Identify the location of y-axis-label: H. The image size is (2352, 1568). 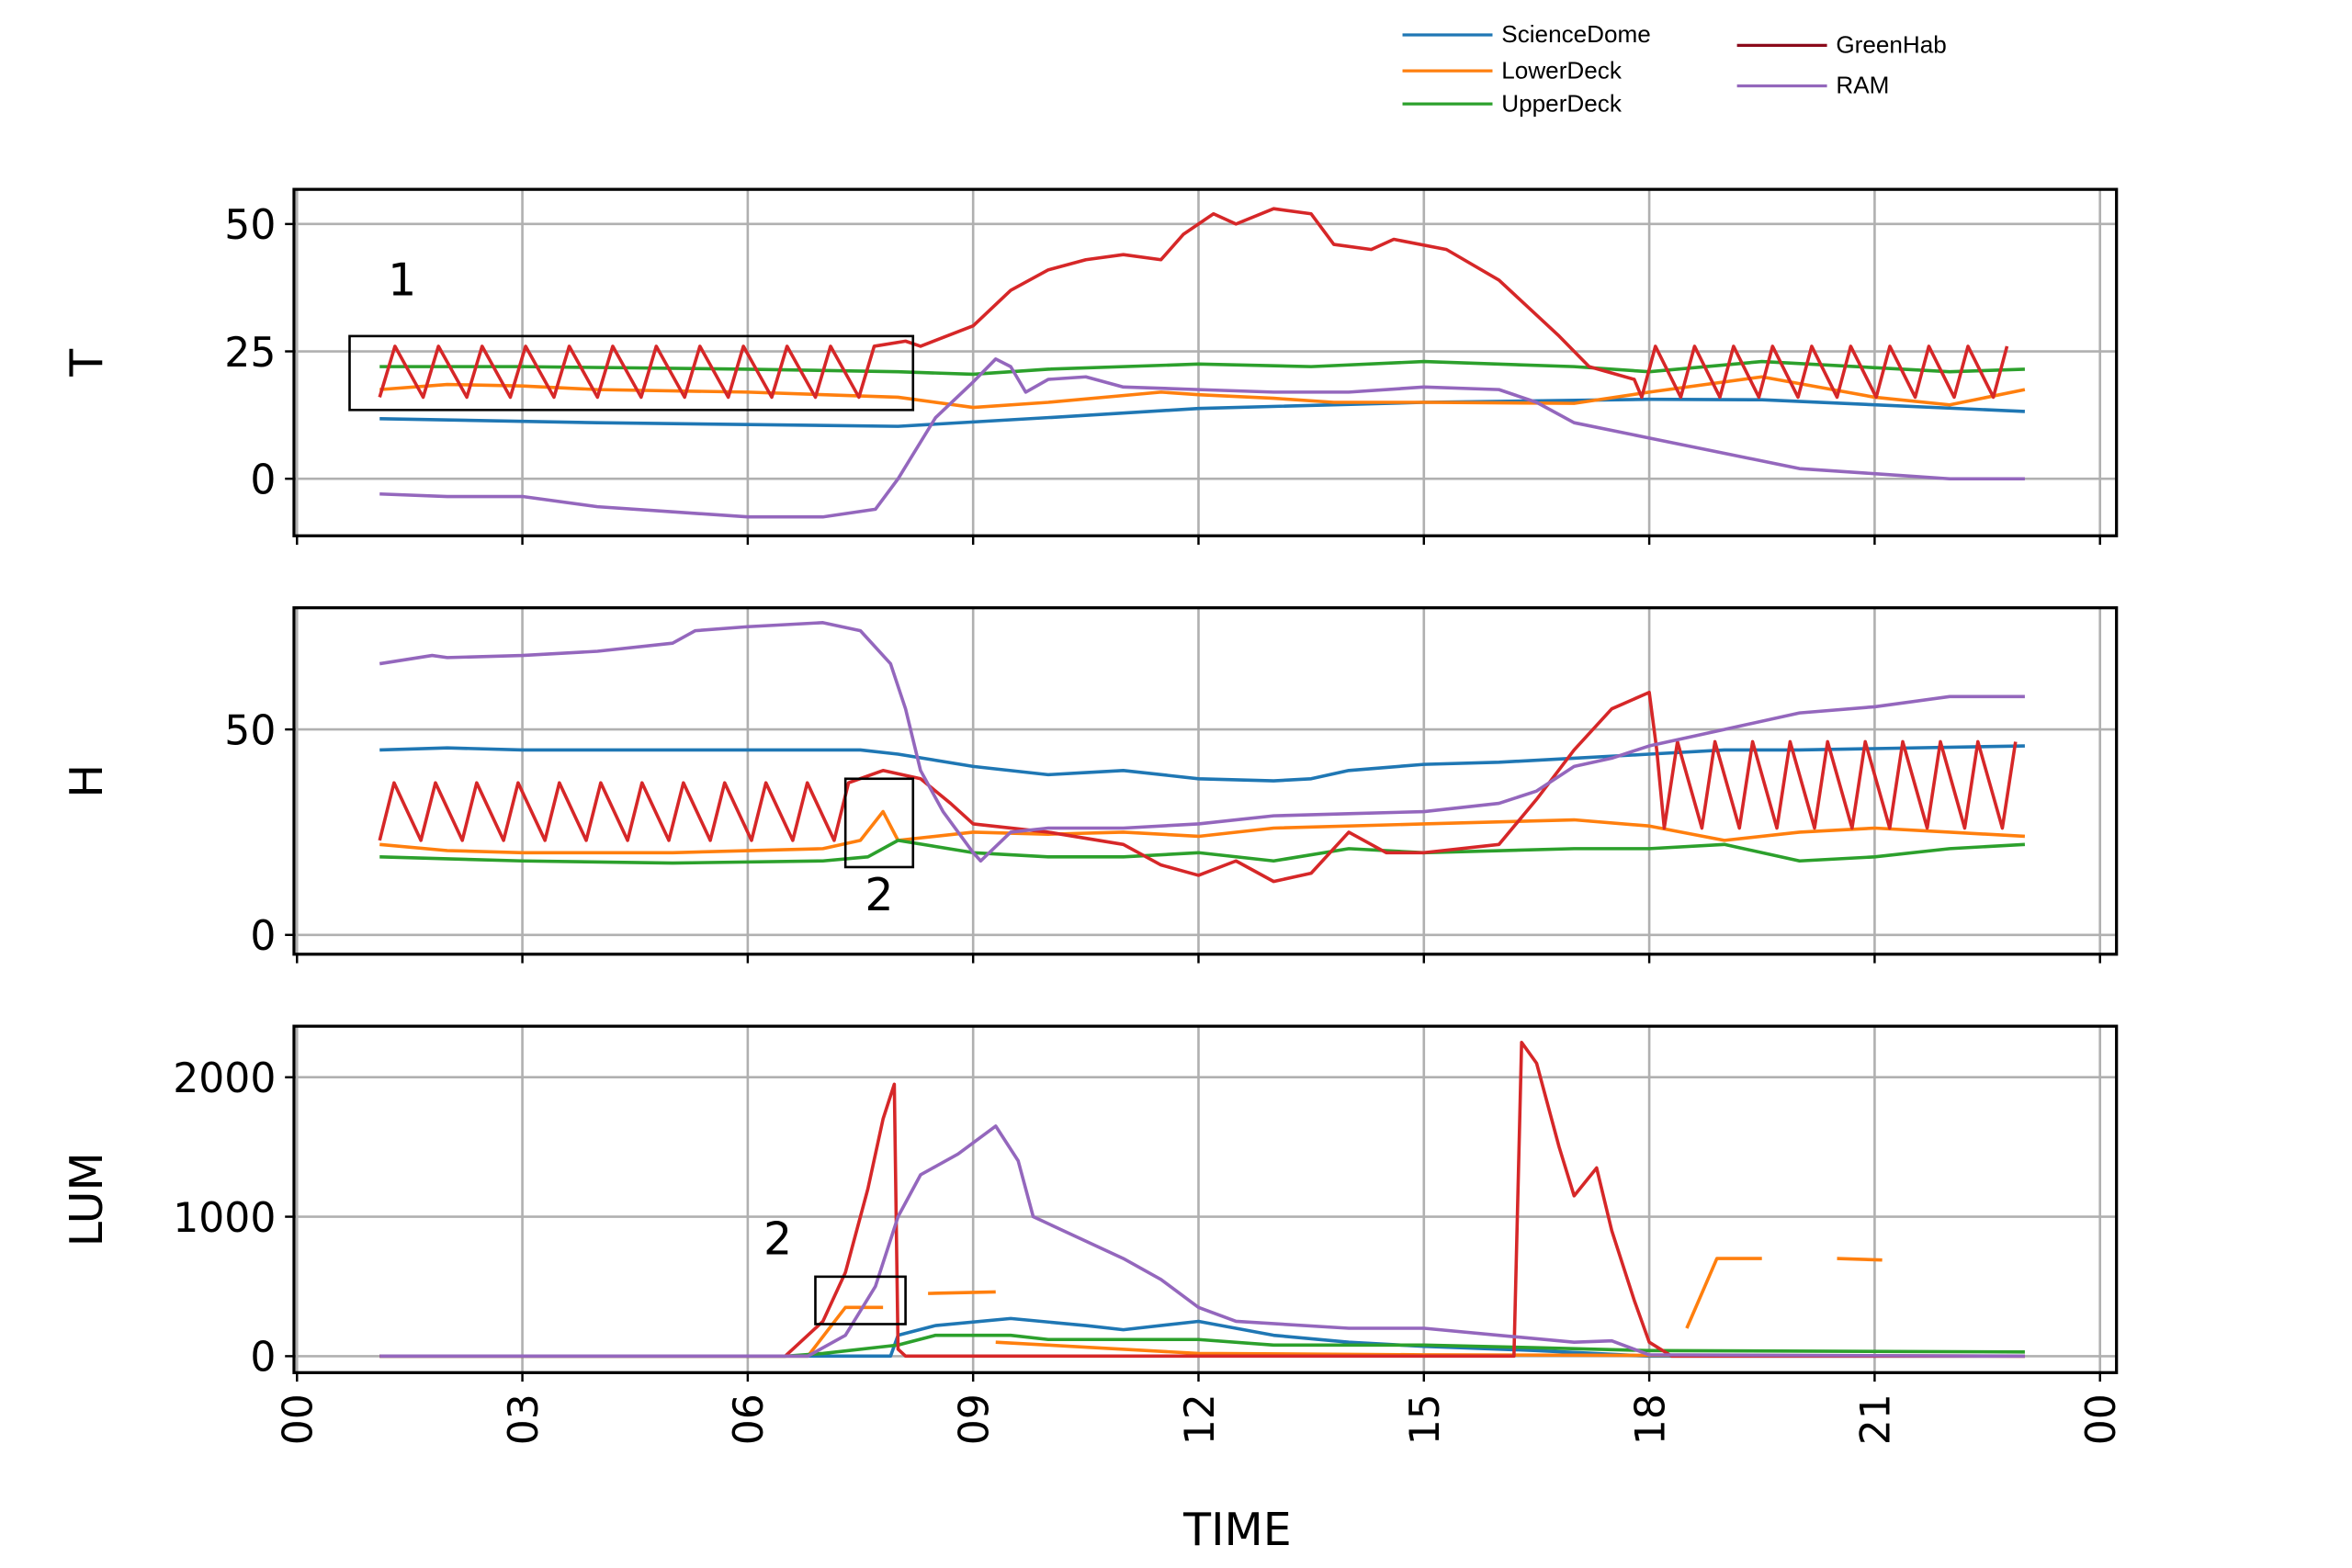
(87, 781).